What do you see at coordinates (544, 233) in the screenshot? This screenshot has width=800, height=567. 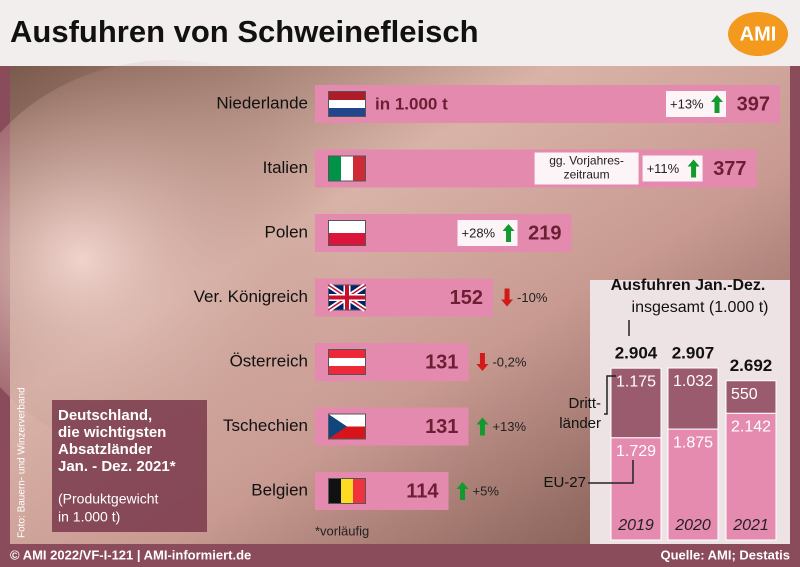 I see `value-label: 219` at bounding box center [544, 233].